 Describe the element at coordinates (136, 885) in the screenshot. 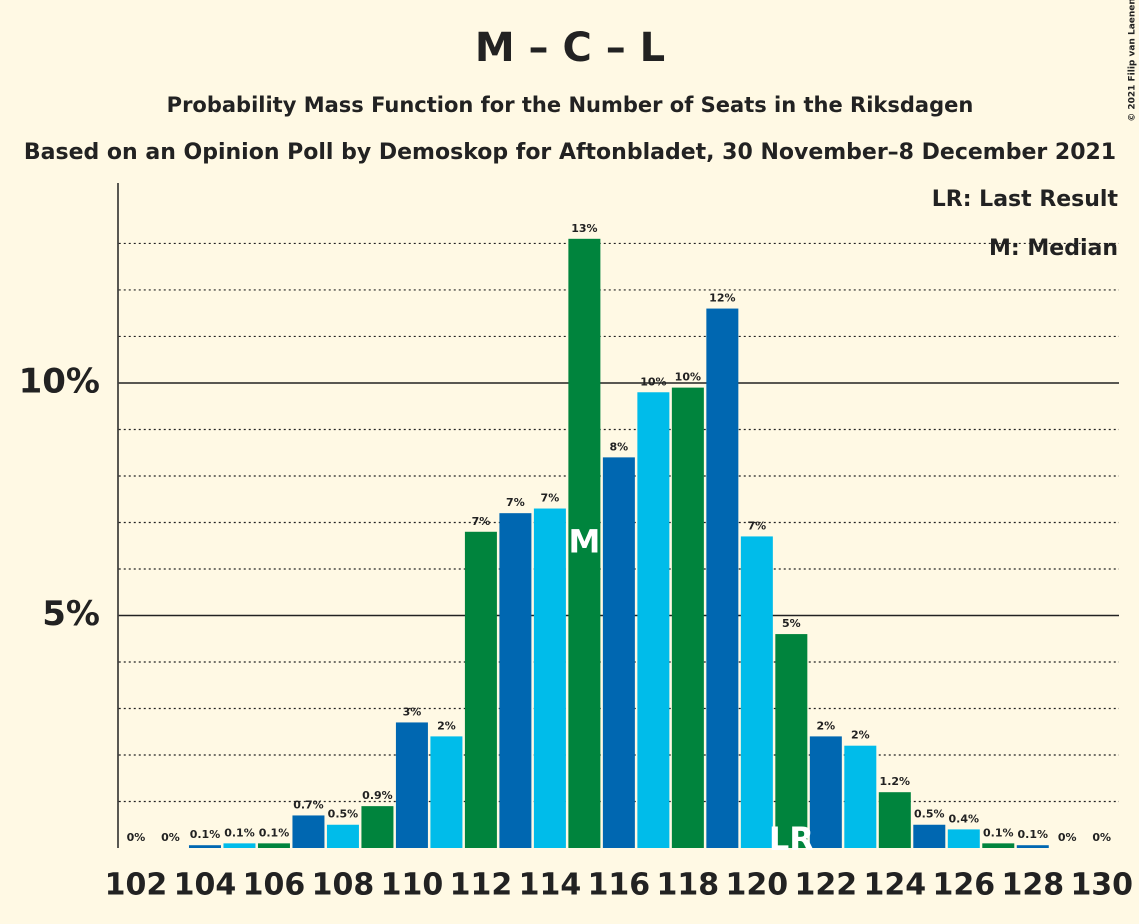

I see `x-tick-label: 102` at that location.